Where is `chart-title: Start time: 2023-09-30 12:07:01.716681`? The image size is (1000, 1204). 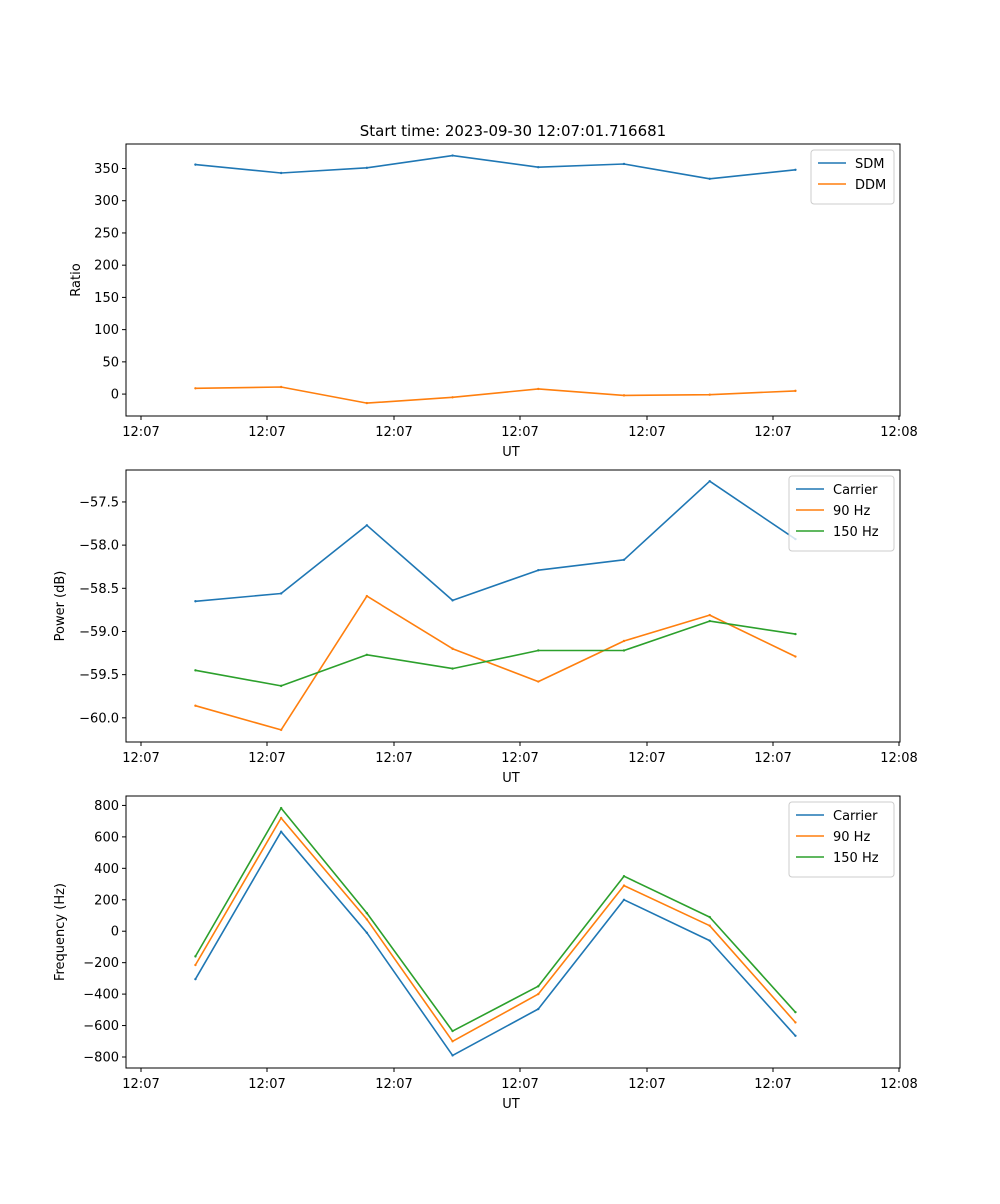
chart-title: Start time: 2023-09-30 12:07:01.716681 is located at coordinates (513, 131).